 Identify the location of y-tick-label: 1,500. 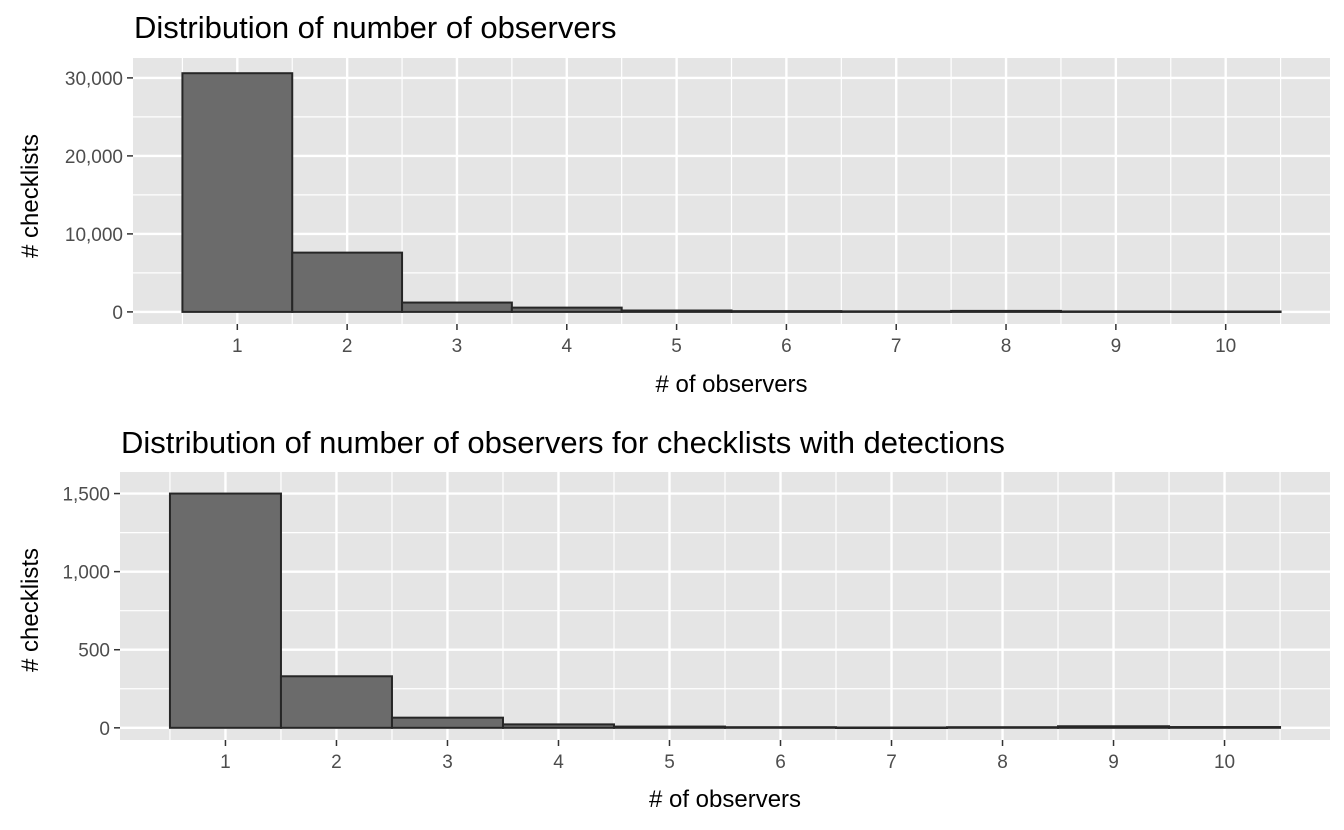
(86, 495).